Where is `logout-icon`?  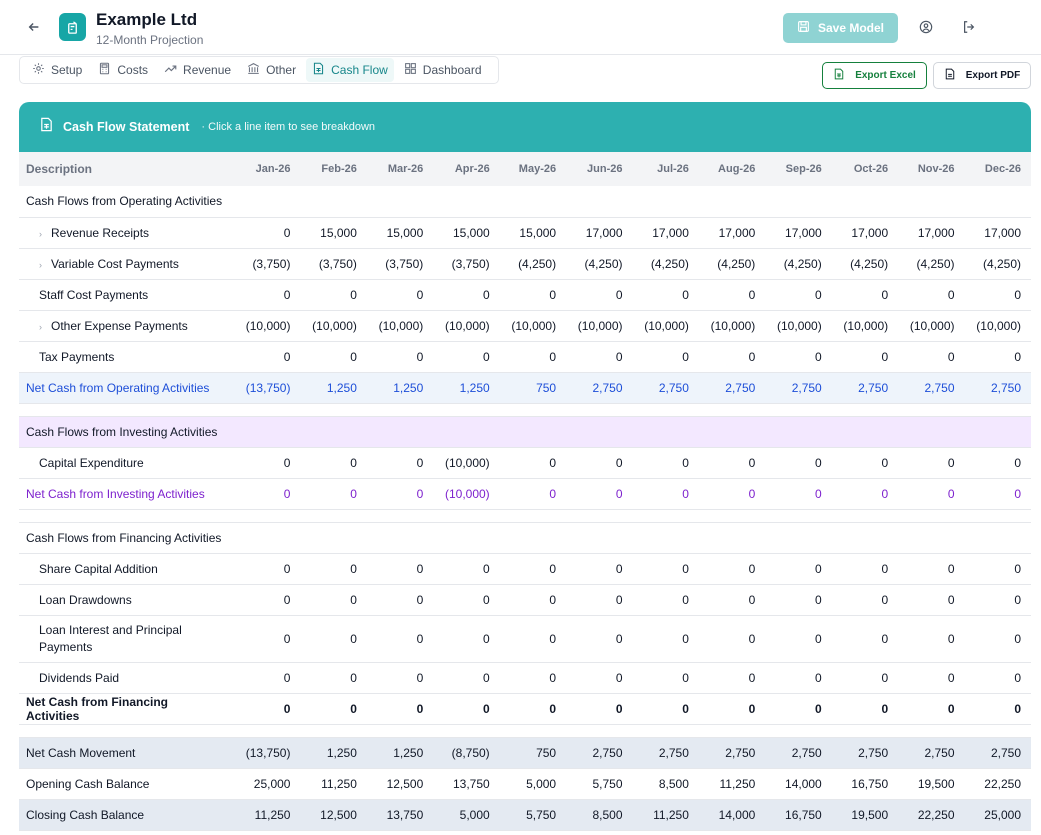 logout-icon is located at coordinates (969, 27).